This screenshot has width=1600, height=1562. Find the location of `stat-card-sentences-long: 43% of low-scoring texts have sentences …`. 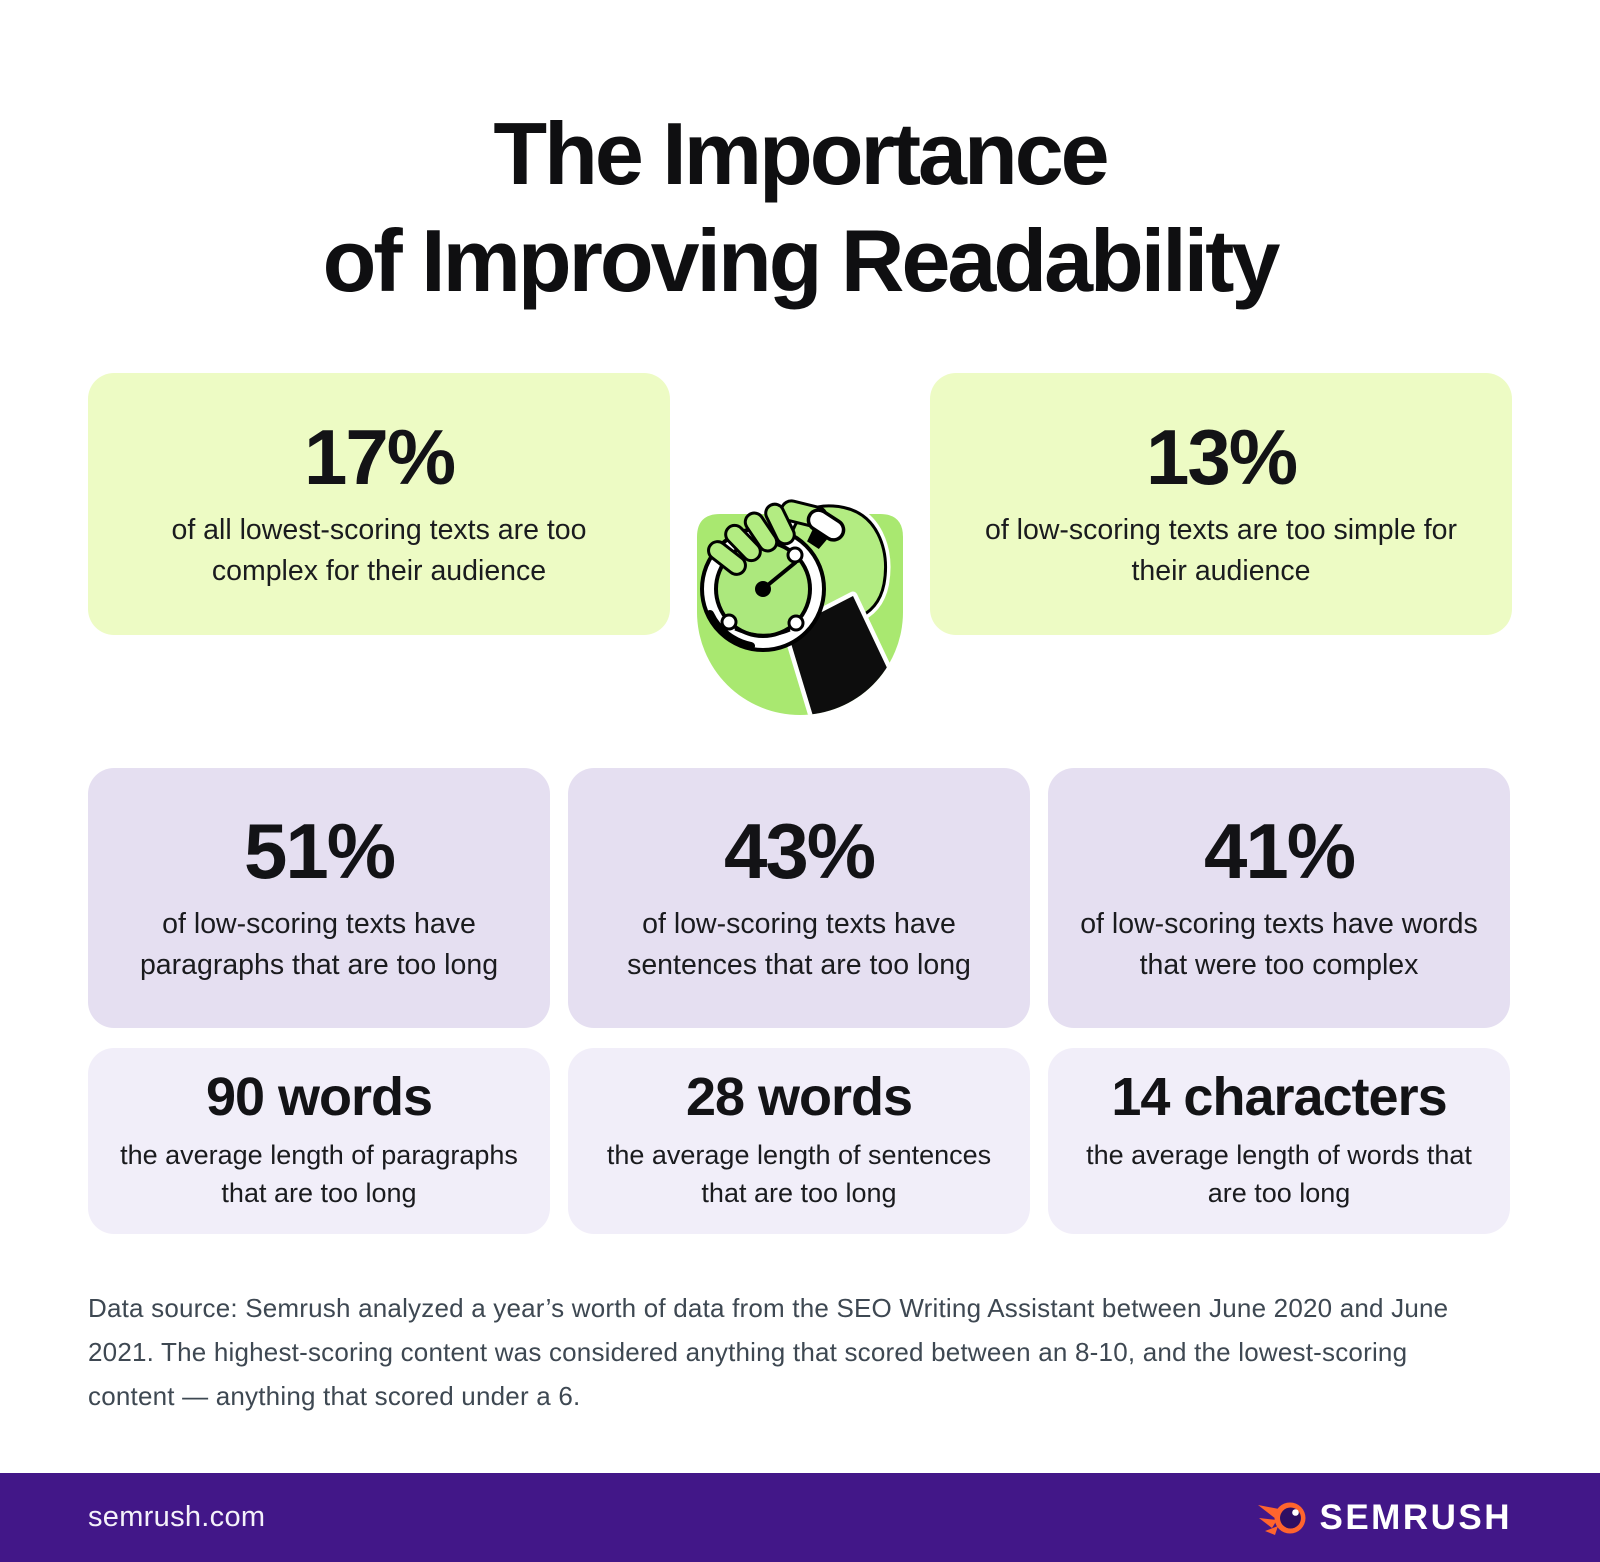

stat-card-sentences-long: 43% of low-scoring texts have sentences … is located at coordinates (799, 898).